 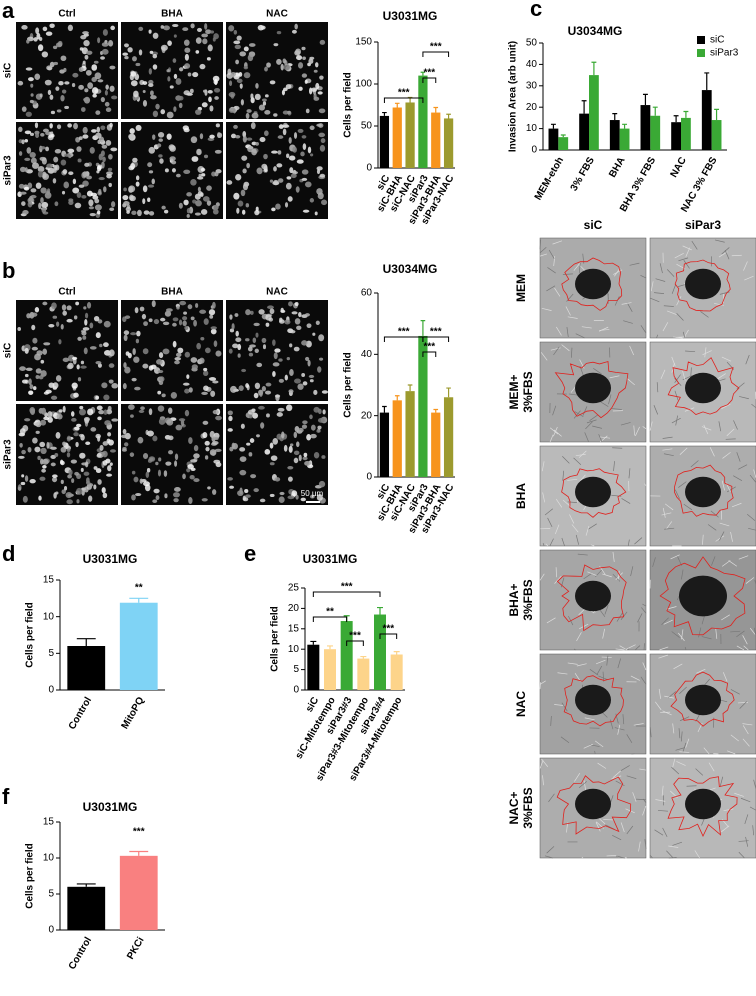 What do you see at coordinates (429, 347) in the screenshot?
I see `significance-label: ***` at bounding box center [429, 347].